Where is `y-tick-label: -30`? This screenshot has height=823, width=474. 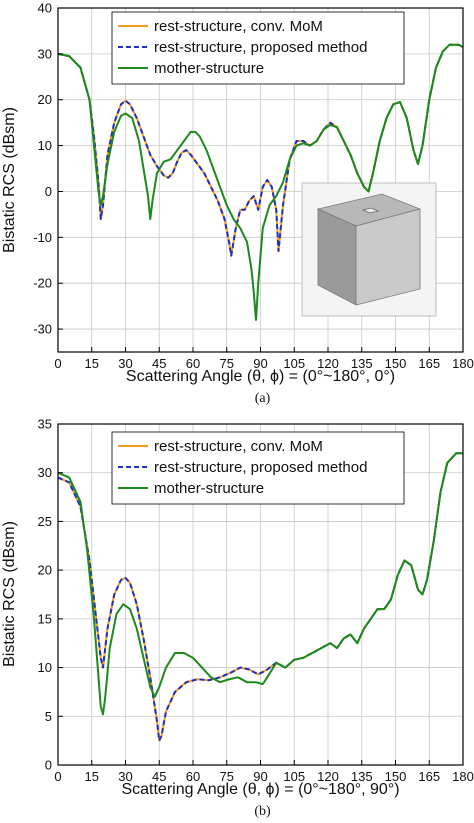 y-tick-label: -30 is located at coordinates (42, 329).